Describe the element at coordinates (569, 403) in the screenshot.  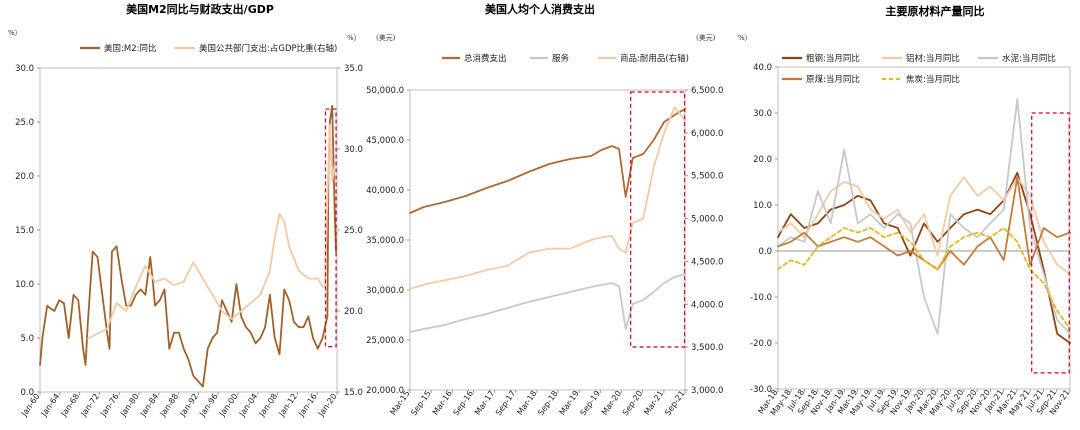
I see `x-tick-label: Mar-19` at that location.